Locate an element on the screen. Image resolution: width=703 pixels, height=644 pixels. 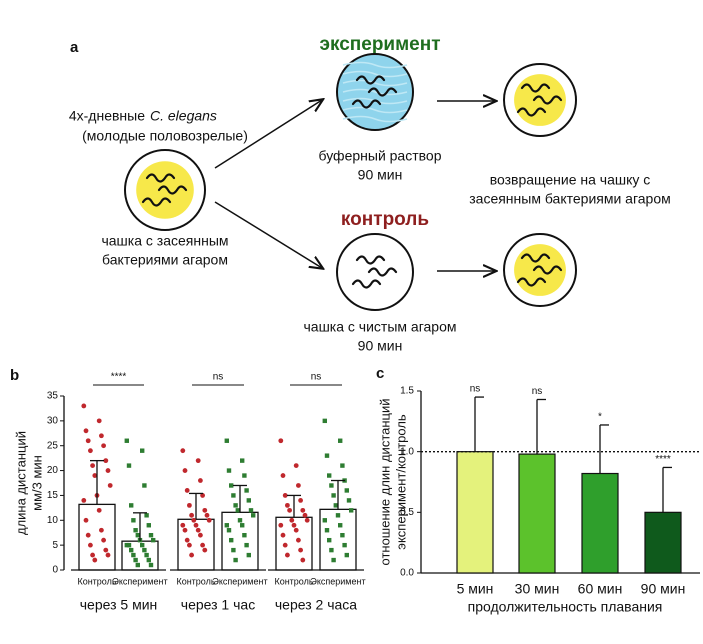
start-plate: бактериями агаром is located at coordinates (165, 260).